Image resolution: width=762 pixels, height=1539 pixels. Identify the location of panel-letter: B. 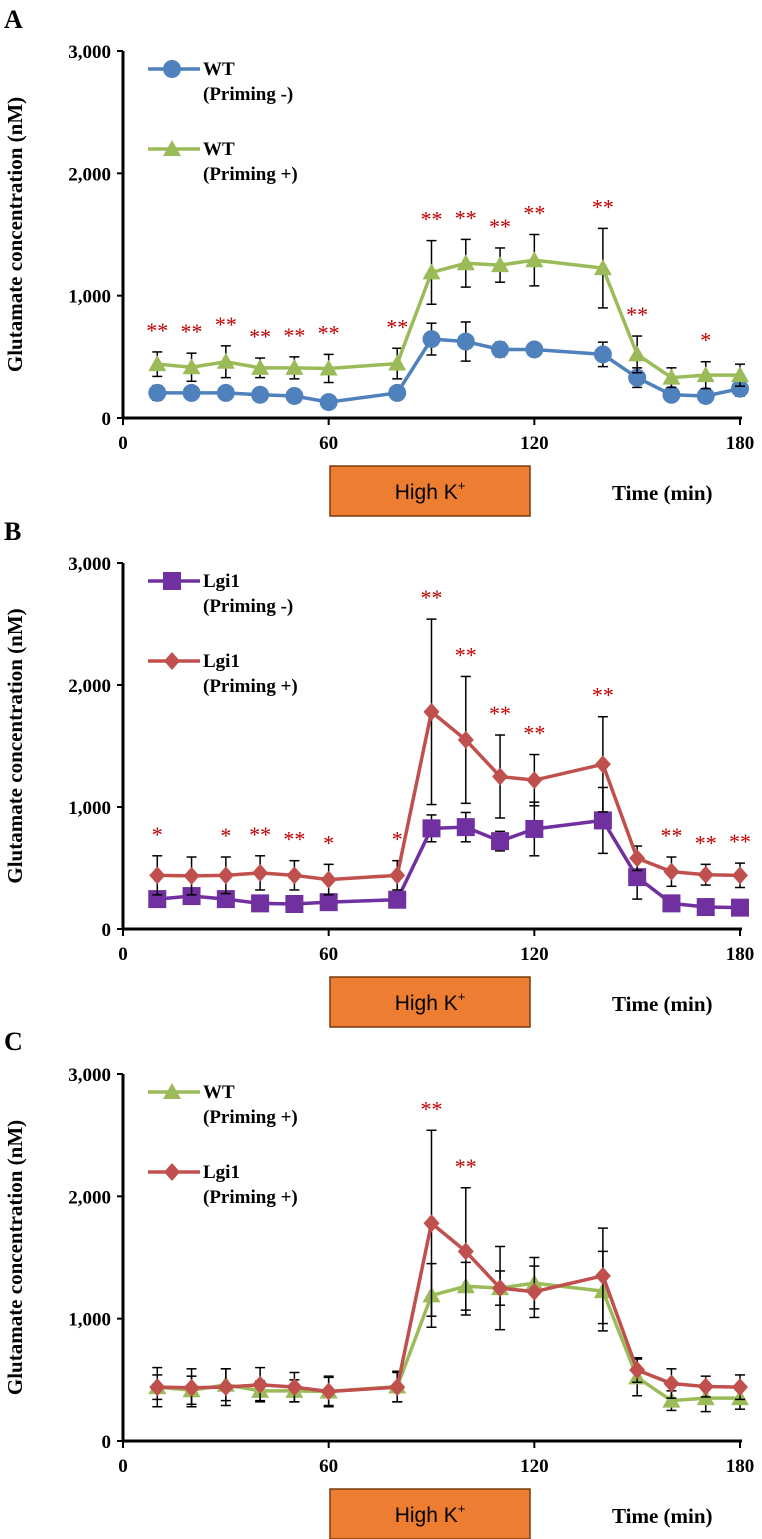
(12, 531).